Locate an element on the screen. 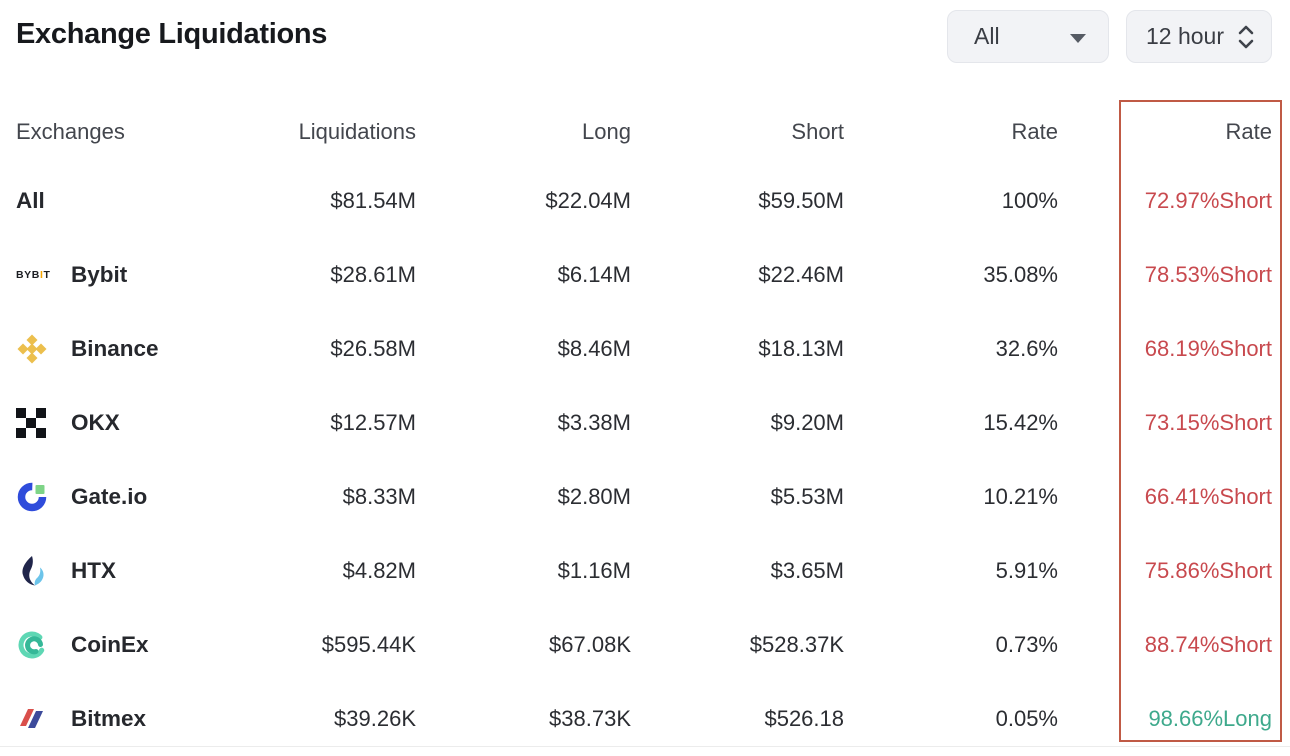  bitmex-icon is located at coordinates (37, 719).